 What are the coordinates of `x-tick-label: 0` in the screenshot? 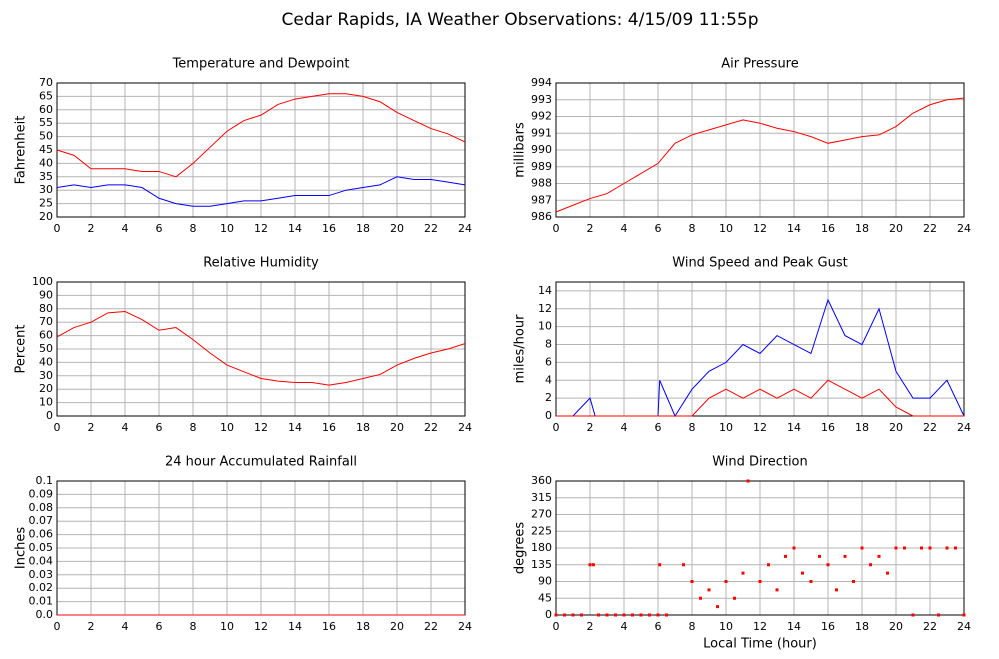 It's located at (556, 626).